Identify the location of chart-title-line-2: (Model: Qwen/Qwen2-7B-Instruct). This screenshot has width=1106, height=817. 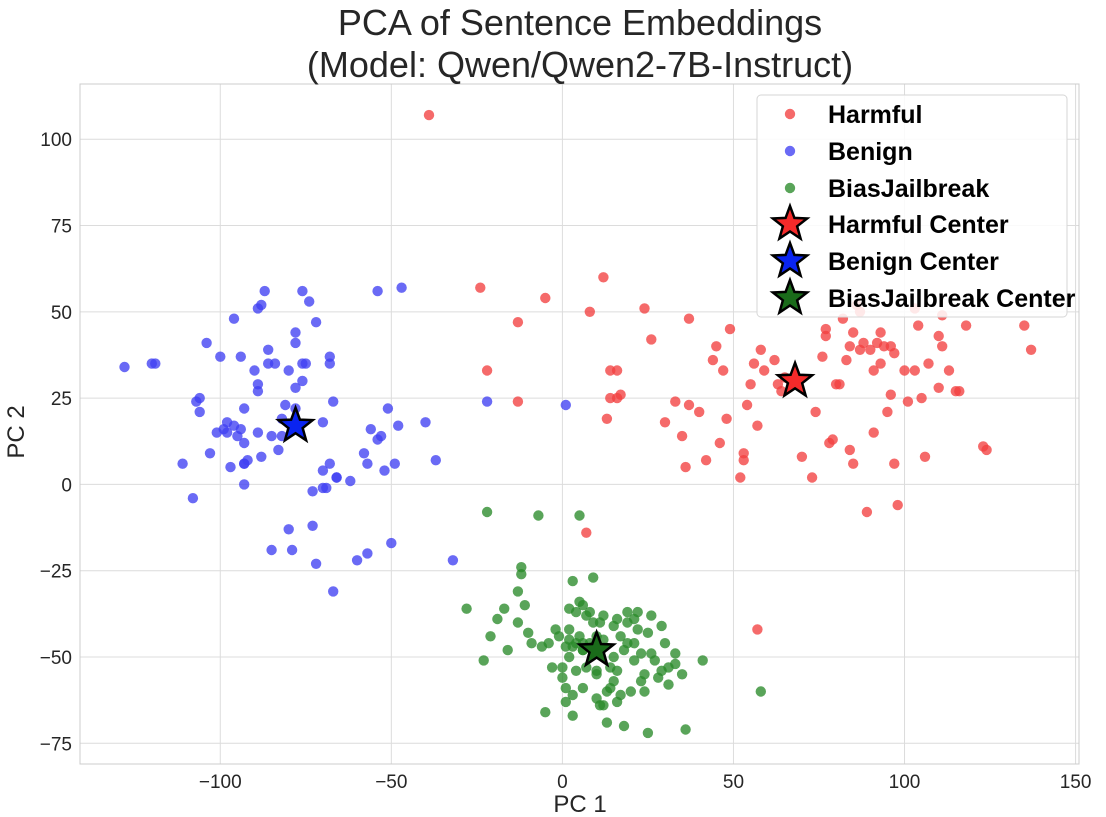
(580, 64).